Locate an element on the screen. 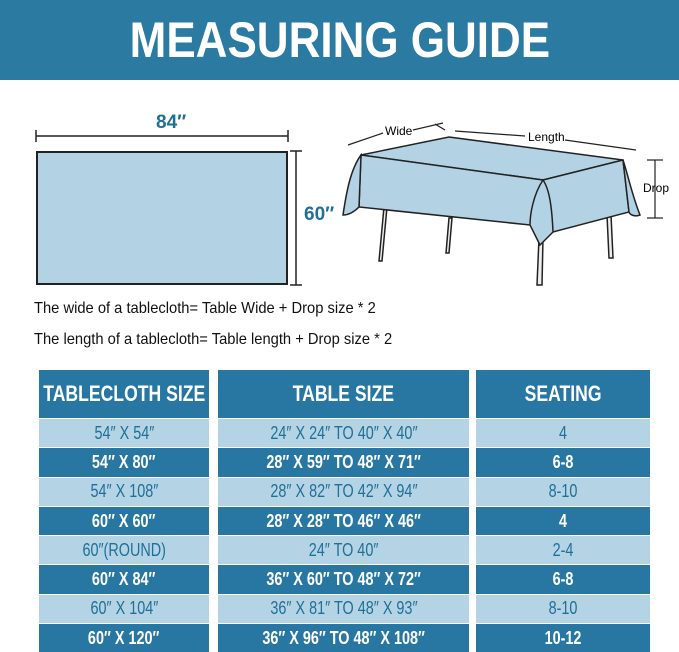  column-header: SEATING is located at coordinates (563, 394).